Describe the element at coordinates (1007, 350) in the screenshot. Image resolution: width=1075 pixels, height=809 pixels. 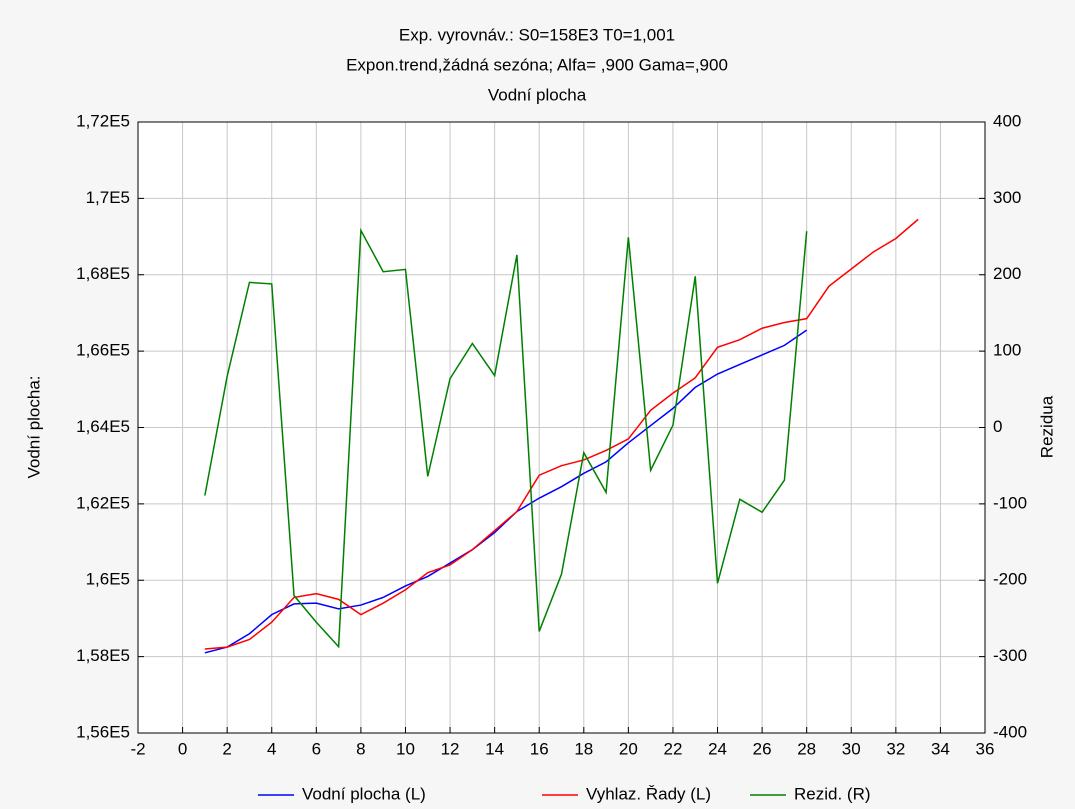
I see `y2-tick-label: 100` at that location.